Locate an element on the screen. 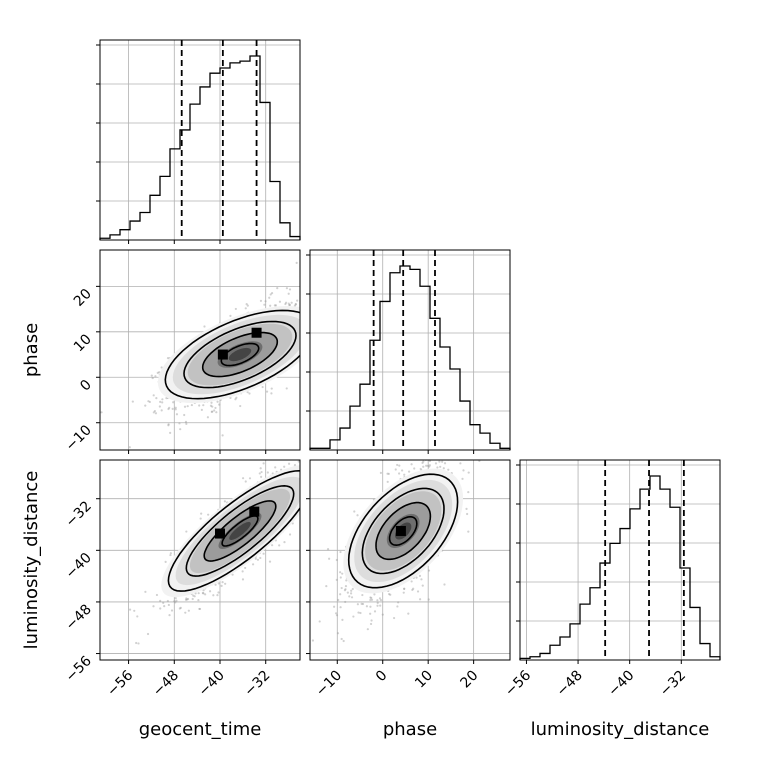 The image size is (760, 760). y-tick-label: −10 is located at coordinates (79, 438).